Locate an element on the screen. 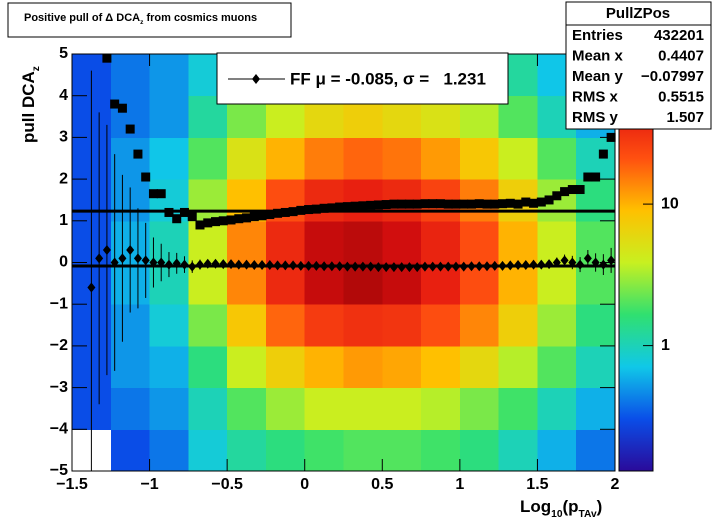  x-tick-label: 0 is located at coordinates (304, 484).